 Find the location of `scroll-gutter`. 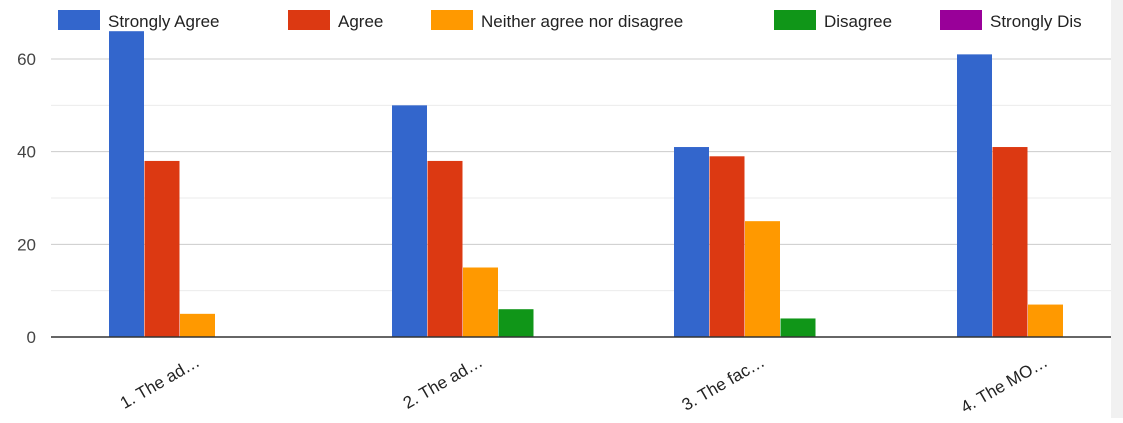

scroll-gutter is located at coordinates (1117, 209).